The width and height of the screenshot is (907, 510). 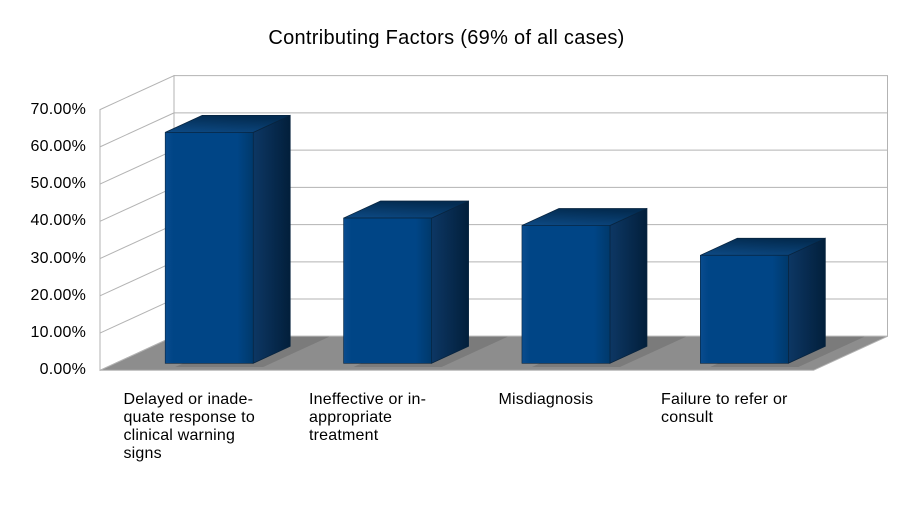 I want to click on bar-1-front-face, so click(x=387, y=290).